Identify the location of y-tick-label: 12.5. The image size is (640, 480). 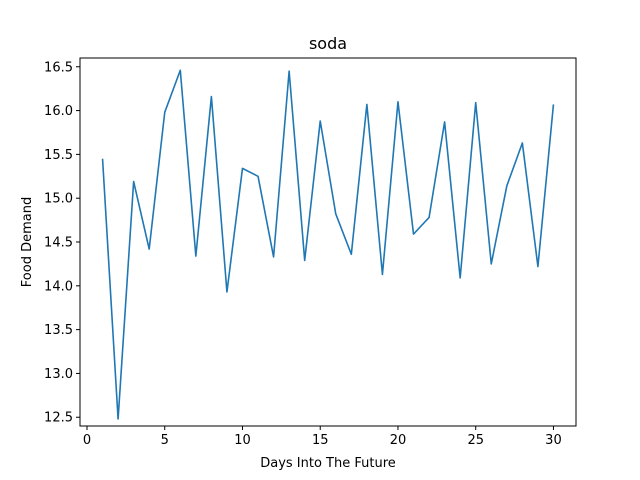
(58, 418).